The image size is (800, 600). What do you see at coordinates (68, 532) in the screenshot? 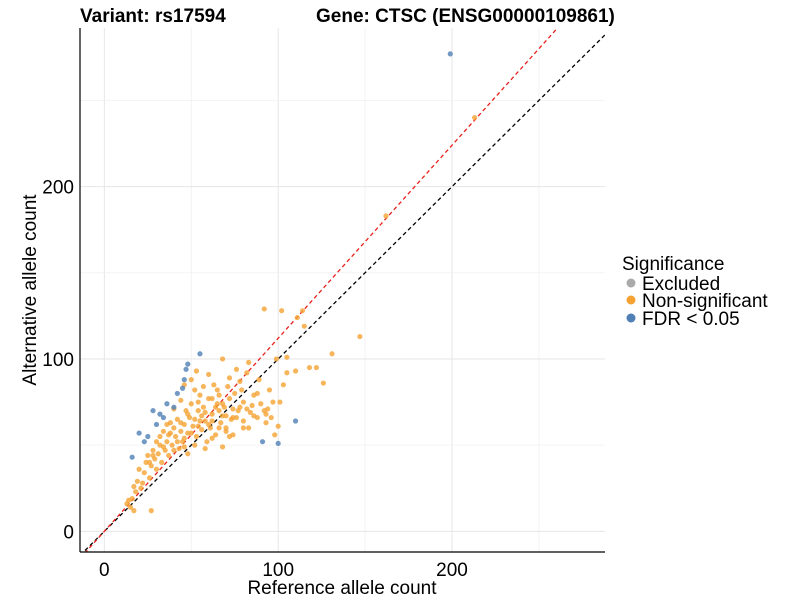
I see `y-tick-label: 0` at bounding box center [68, 532].